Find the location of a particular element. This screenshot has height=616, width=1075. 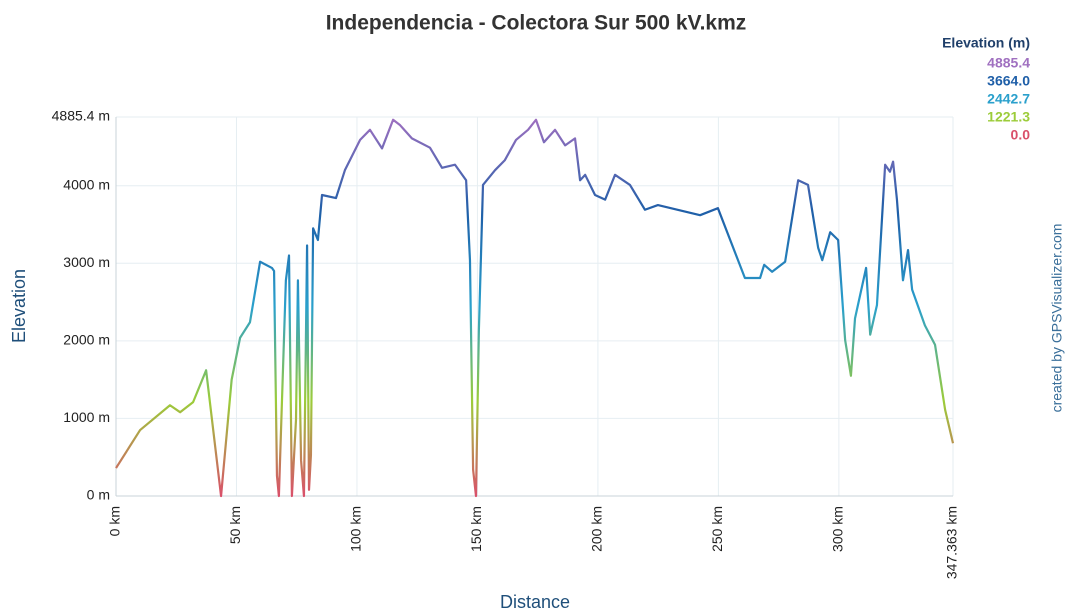

y-tick-label: 0 m is located at coordinates (98, 495).